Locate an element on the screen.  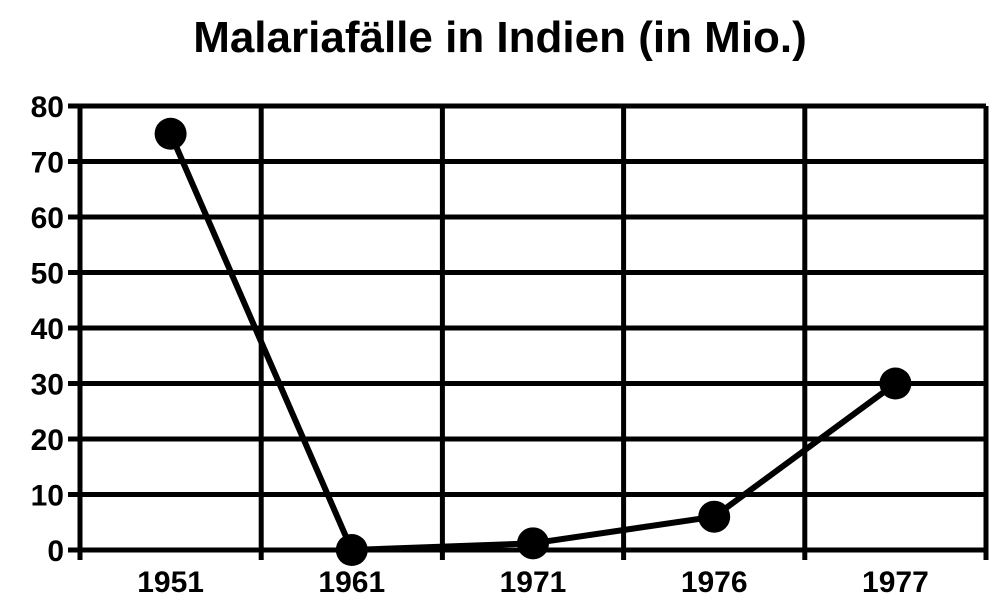
y-tick-label: 50 is located at coordinates (47, 274).